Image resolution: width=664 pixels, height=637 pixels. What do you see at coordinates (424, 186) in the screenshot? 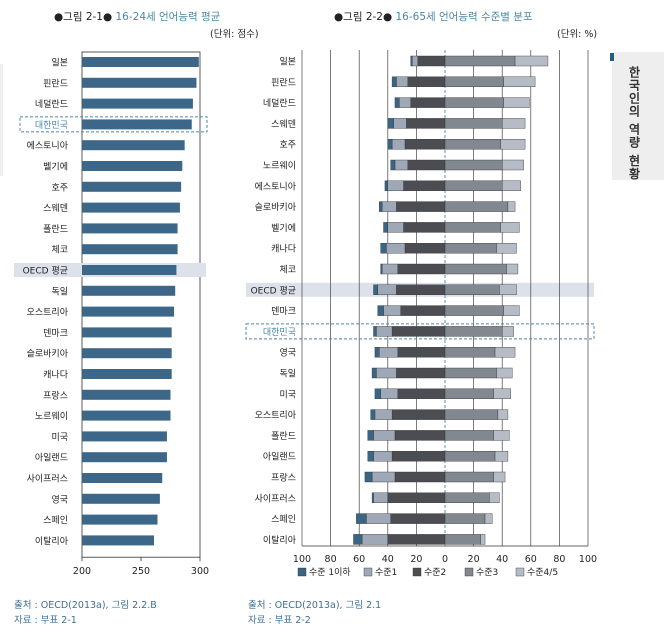
I see `fig2-seg-수준2-에스토니아` at bounding box center [424, 186].